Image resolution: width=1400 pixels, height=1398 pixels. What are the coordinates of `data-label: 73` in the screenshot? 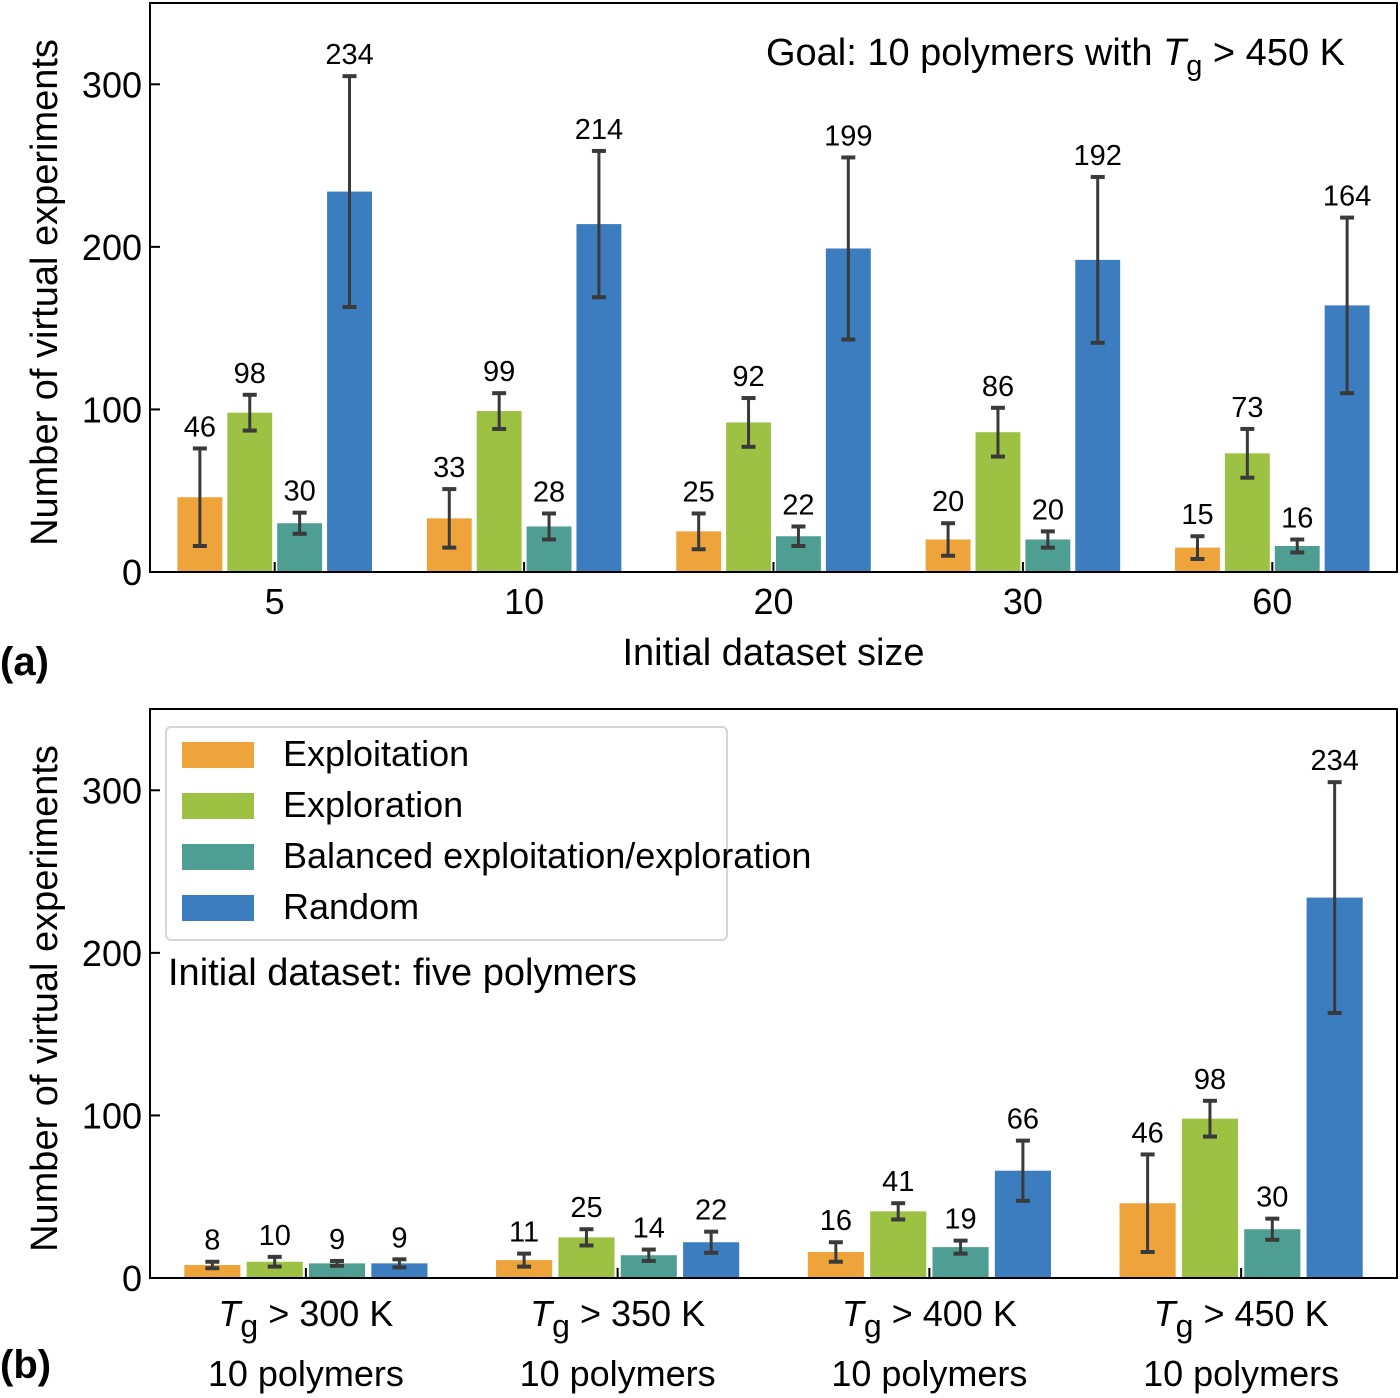 It's located at (1247, 408).